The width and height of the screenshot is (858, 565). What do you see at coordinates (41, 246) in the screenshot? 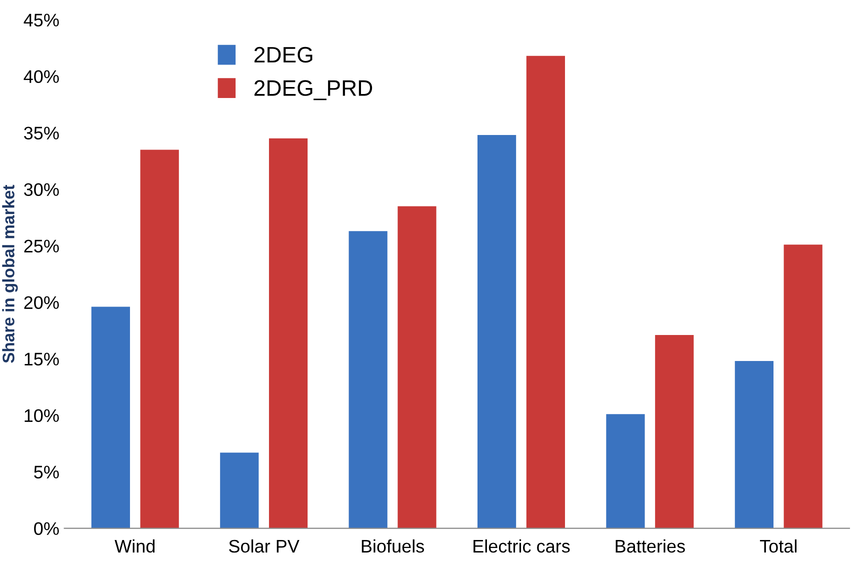
I see `y-tick-label: 25%` at bounding box center [41, 246].